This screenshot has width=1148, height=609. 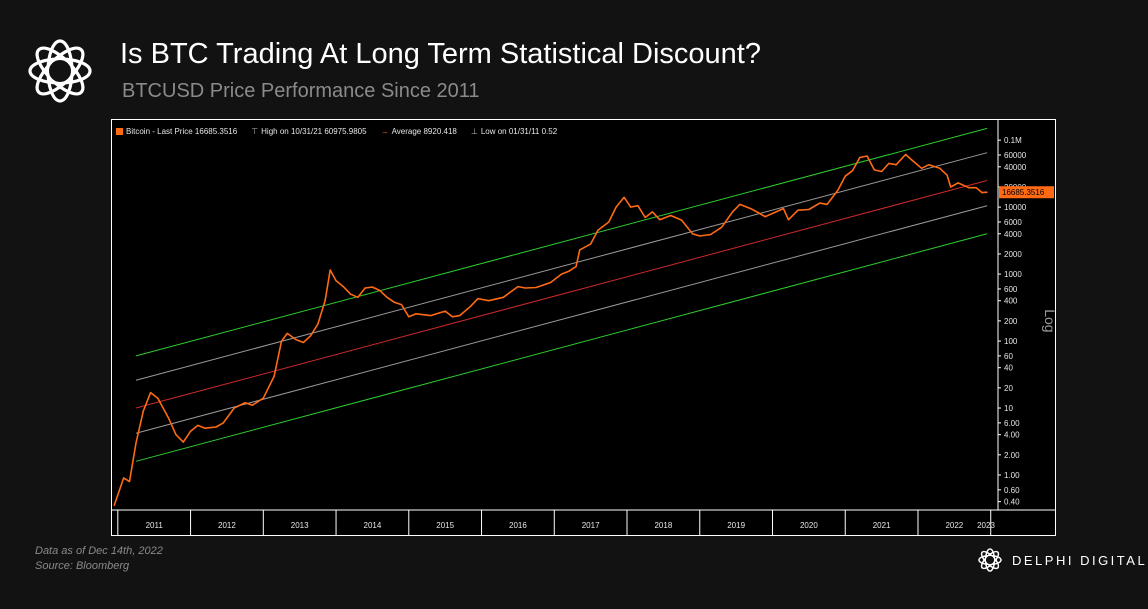 I want to click on y-axis-label: Log, so click(x=1048, y=320).